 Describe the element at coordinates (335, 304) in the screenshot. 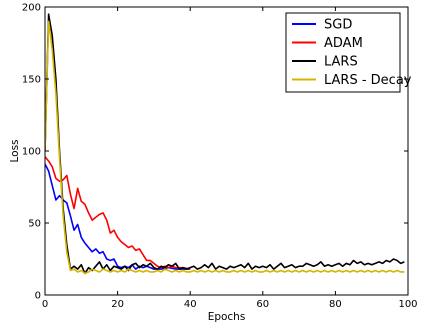

I see `x-tick-label: 80` at that location.